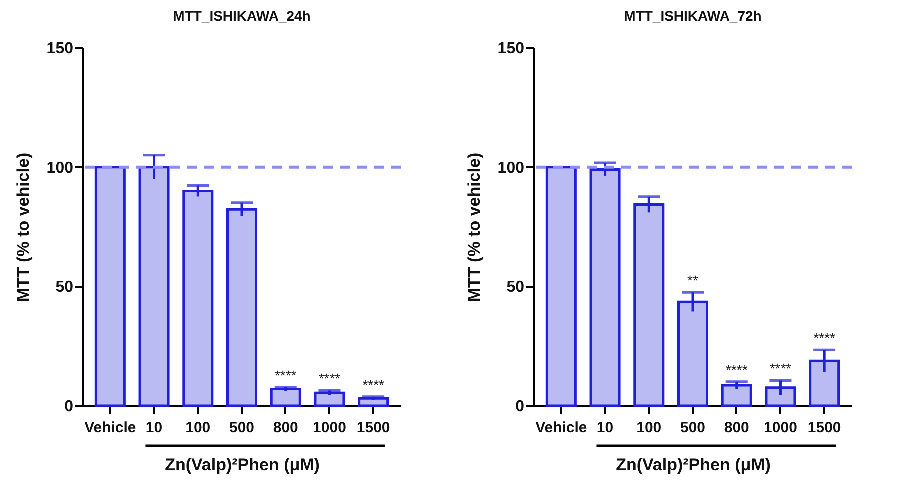 The height and width of the screenshot is (496, 920). Describe the element at coordinates (242, 16) in the screenshot. I see `chart-title: MTT_ISHIKAWA_24h` at that location.